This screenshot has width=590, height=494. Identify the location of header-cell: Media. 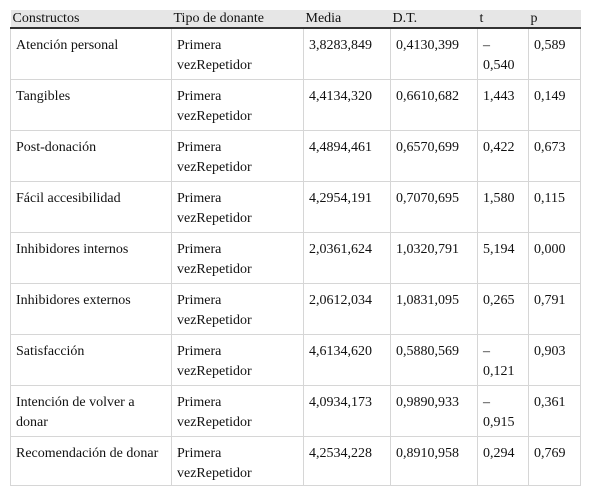
(347, 19).